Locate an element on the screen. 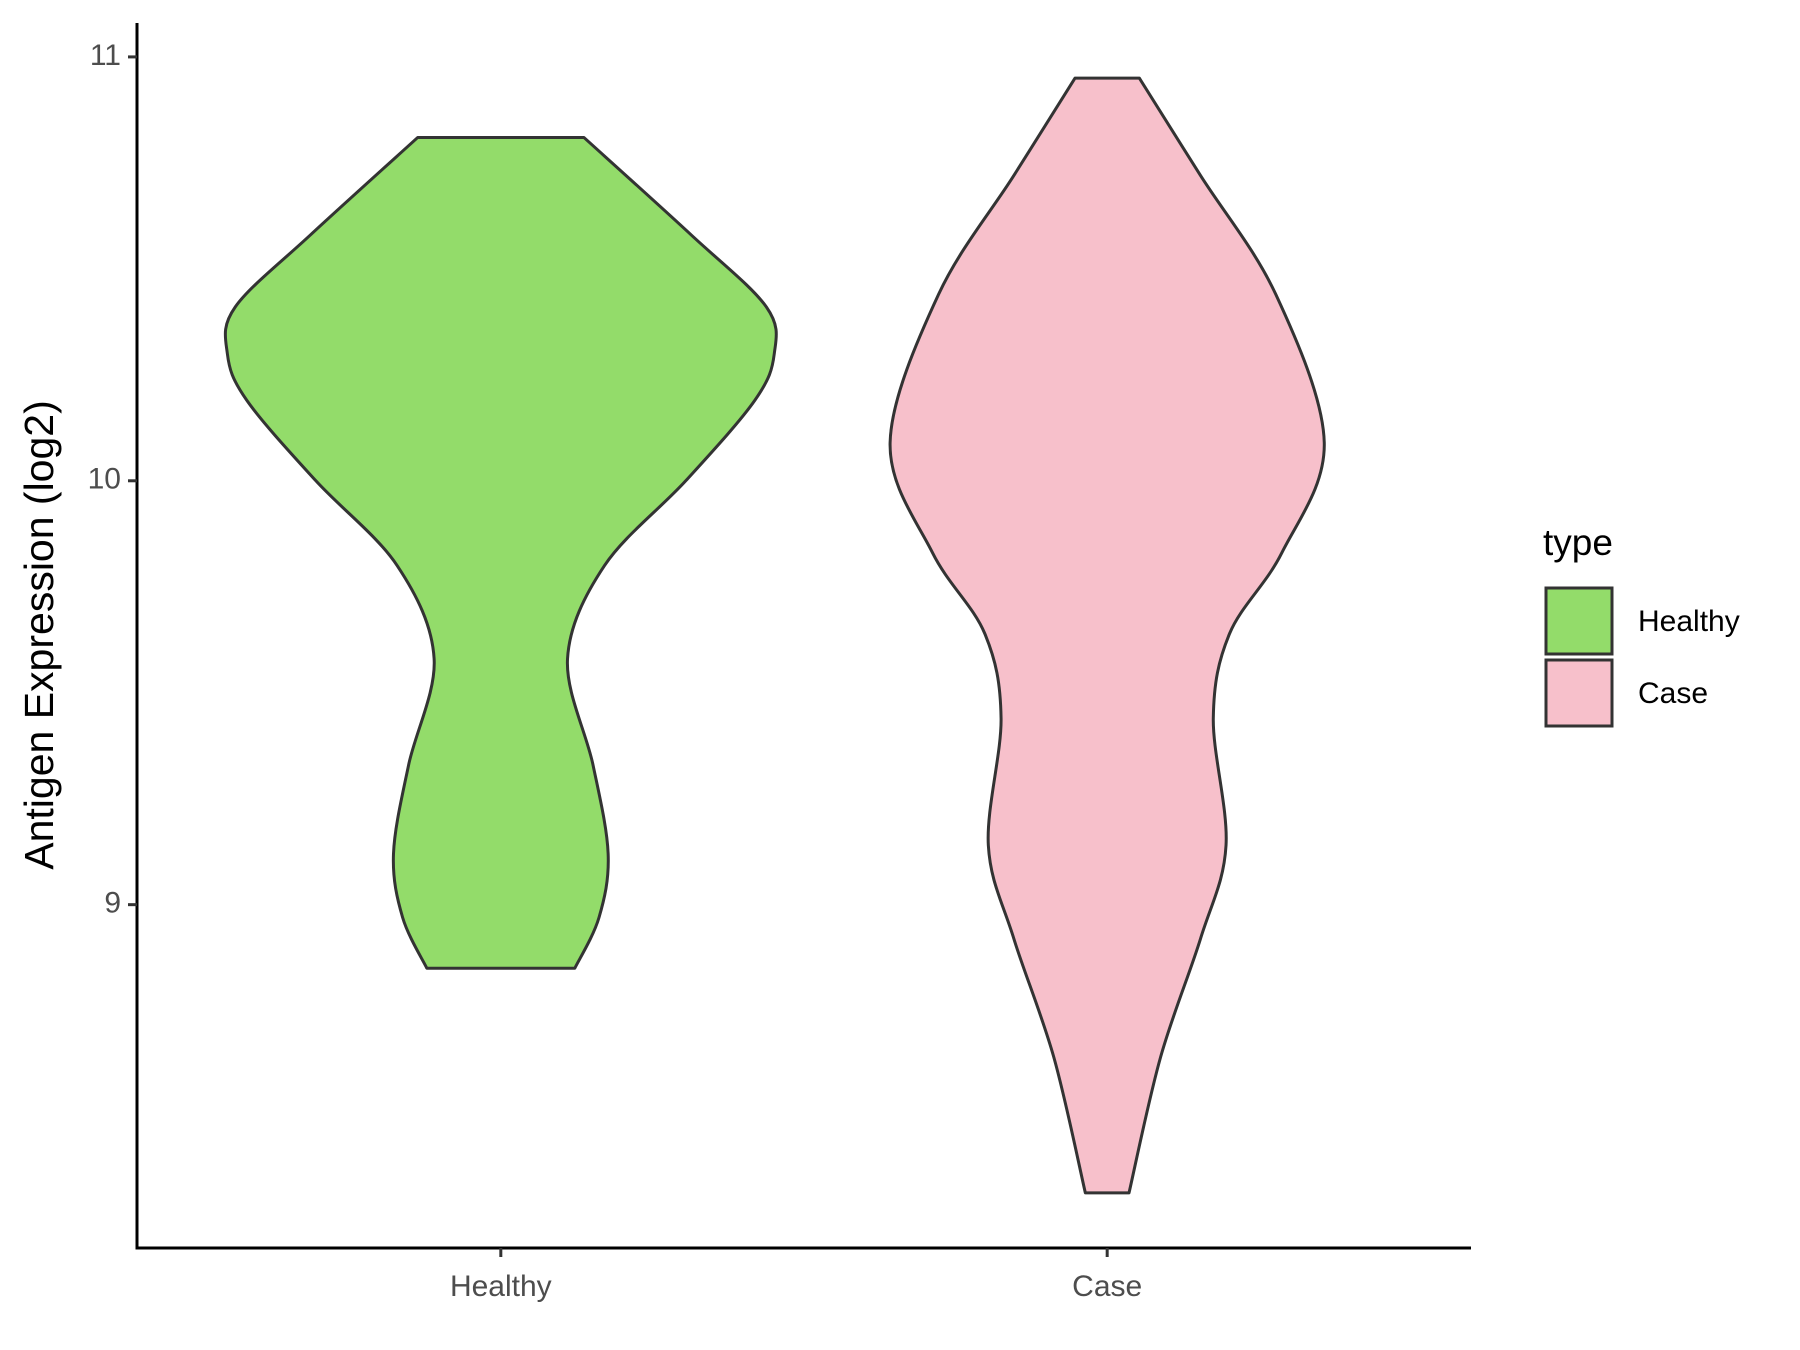  y-tick-label: 10 is located at coordinates (104, 479).